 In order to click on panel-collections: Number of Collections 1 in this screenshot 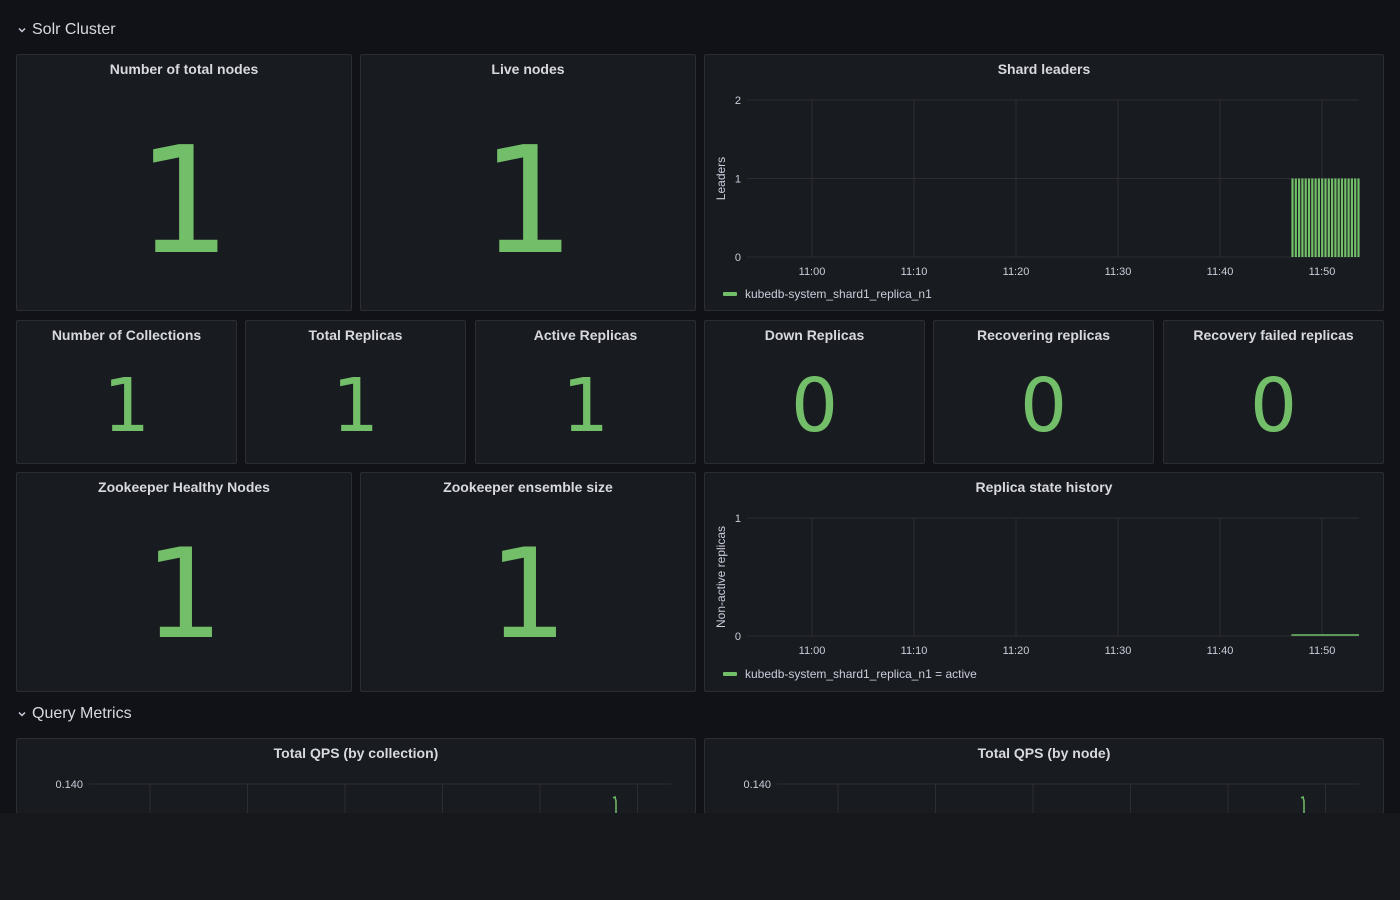, I will do `click(126, 392)`.